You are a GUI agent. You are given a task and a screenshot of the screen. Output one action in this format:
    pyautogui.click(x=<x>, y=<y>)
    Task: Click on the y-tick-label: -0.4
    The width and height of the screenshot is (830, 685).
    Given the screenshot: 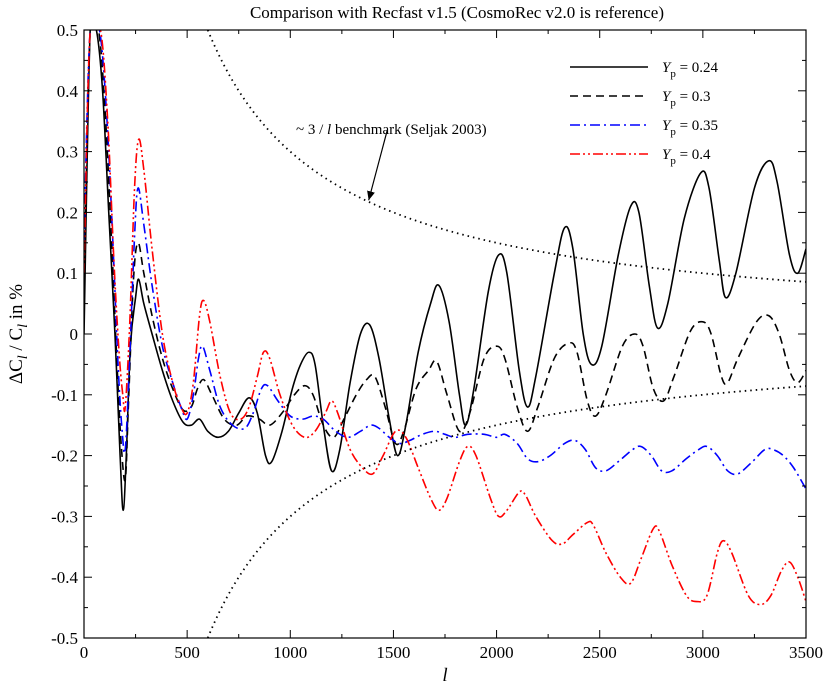 What is the action you would take?
    pyautogui.click(x=64, y=577)
    